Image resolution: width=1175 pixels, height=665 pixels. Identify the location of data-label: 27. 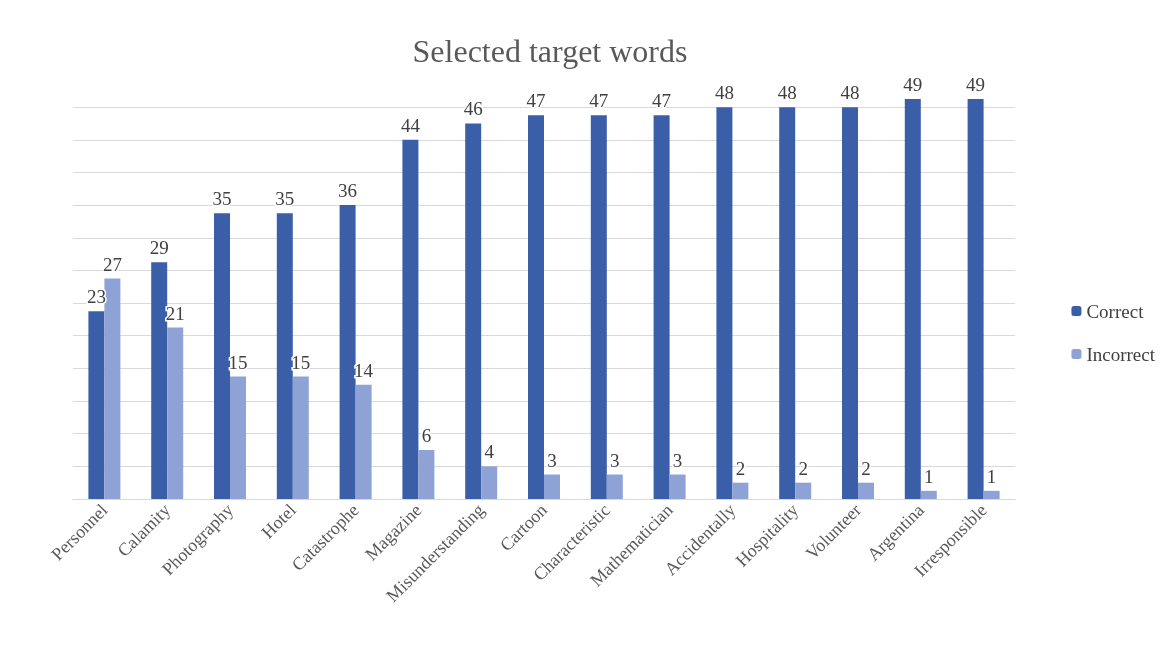
(112, 264).